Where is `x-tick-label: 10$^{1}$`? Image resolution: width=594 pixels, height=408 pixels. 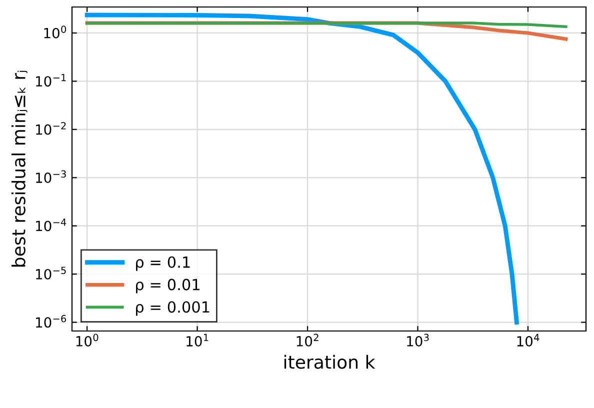 x-tick-label: 10$^{1}$ is located at coordinates (197, 340).